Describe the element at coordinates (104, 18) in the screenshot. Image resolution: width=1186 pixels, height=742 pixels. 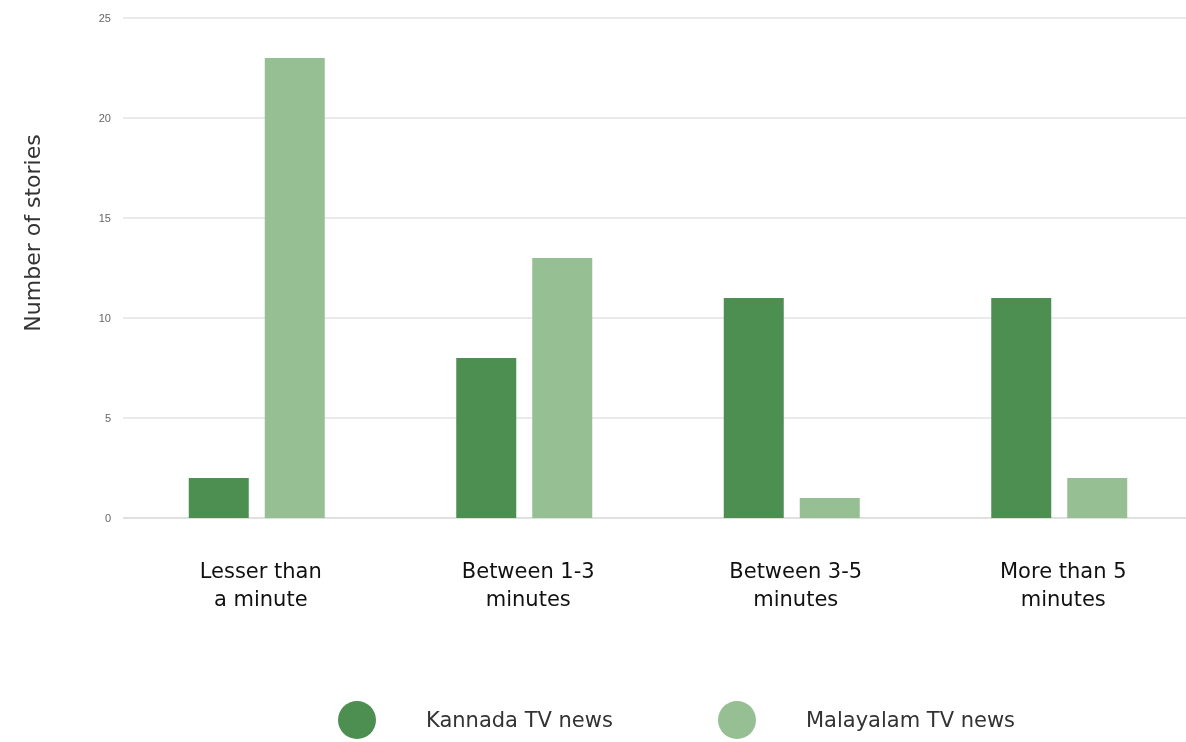
I see `y-tick-label: 25` at that location.